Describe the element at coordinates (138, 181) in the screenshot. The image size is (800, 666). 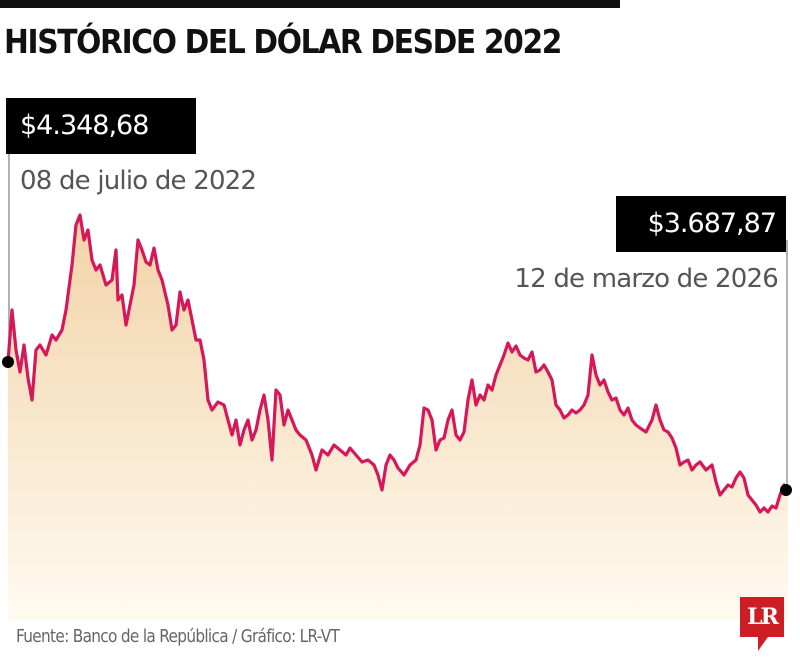
I see `start-date-label: 08 de julio de 2022` at that location.